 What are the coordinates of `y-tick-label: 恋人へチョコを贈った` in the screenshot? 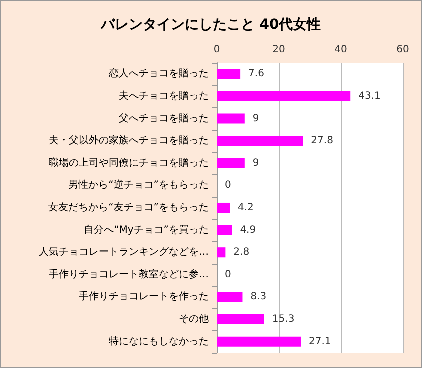 It's located at (158, 74).